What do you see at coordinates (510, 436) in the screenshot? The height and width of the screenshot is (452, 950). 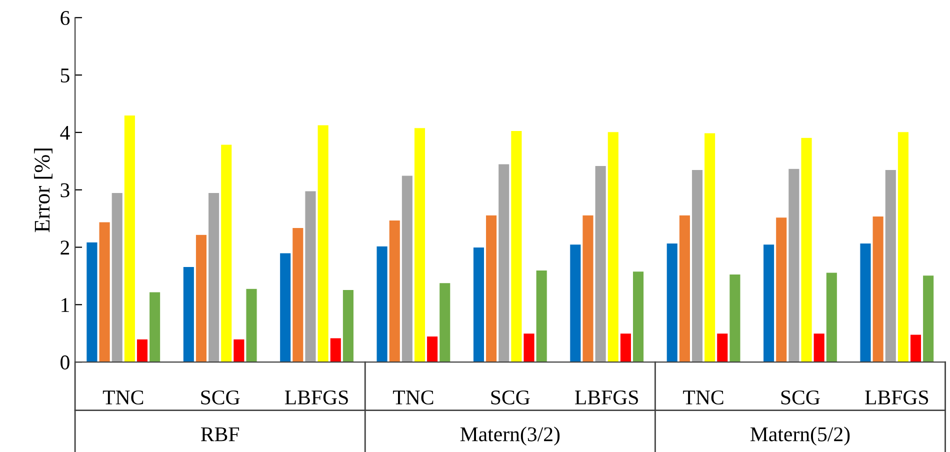 I see `text: Matern(3/2)` at bounding box center [510, 436].